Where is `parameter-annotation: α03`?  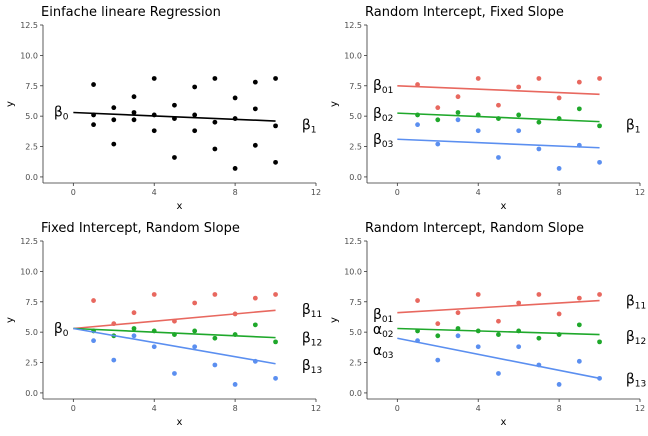
parameter-annotation: α03 is located at coordinates (383, 352).